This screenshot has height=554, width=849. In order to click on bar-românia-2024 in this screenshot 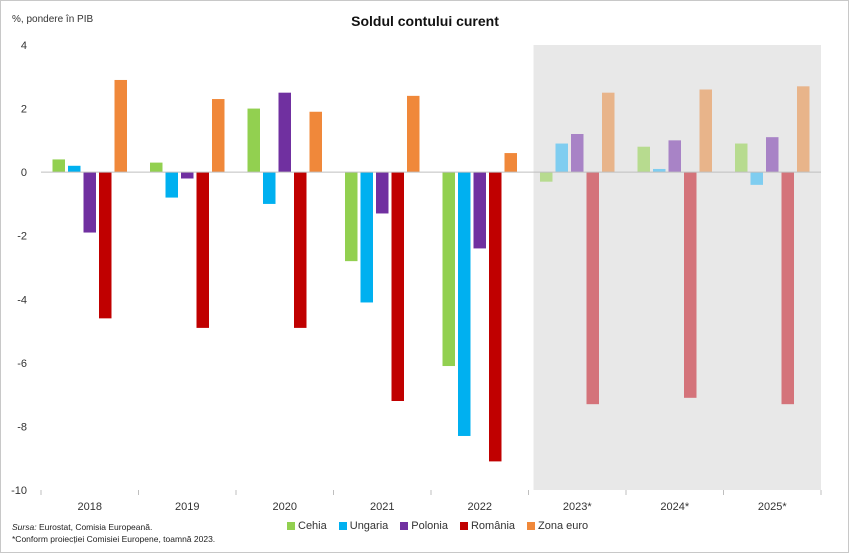, I will do `click(690, 285)`.